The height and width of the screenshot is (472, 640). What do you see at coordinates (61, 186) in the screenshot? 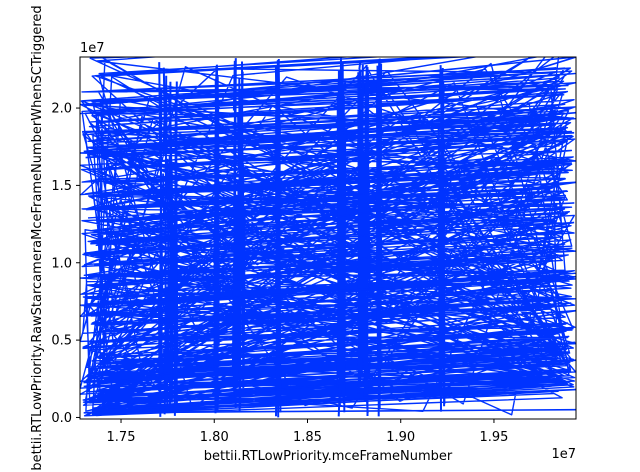
I see `y-tick-label: 1.5` at bounding box center [61, 186].